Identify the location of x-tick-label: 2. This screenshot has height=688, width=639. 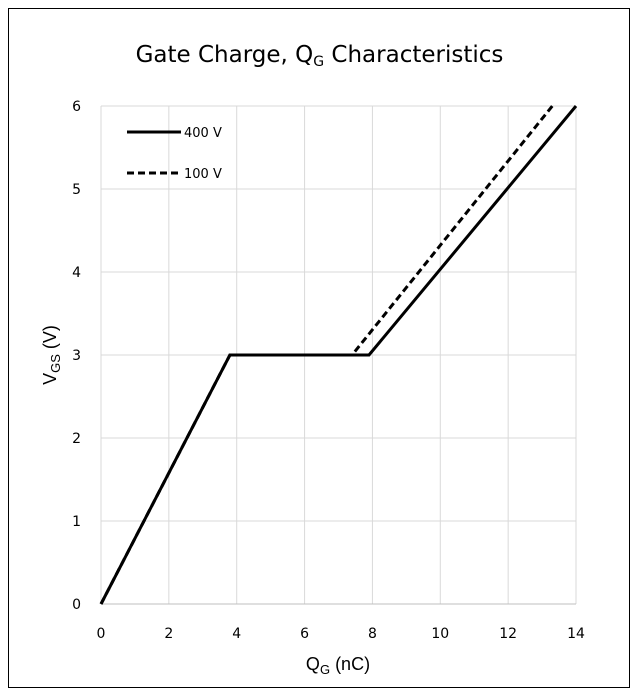
(168, 634).